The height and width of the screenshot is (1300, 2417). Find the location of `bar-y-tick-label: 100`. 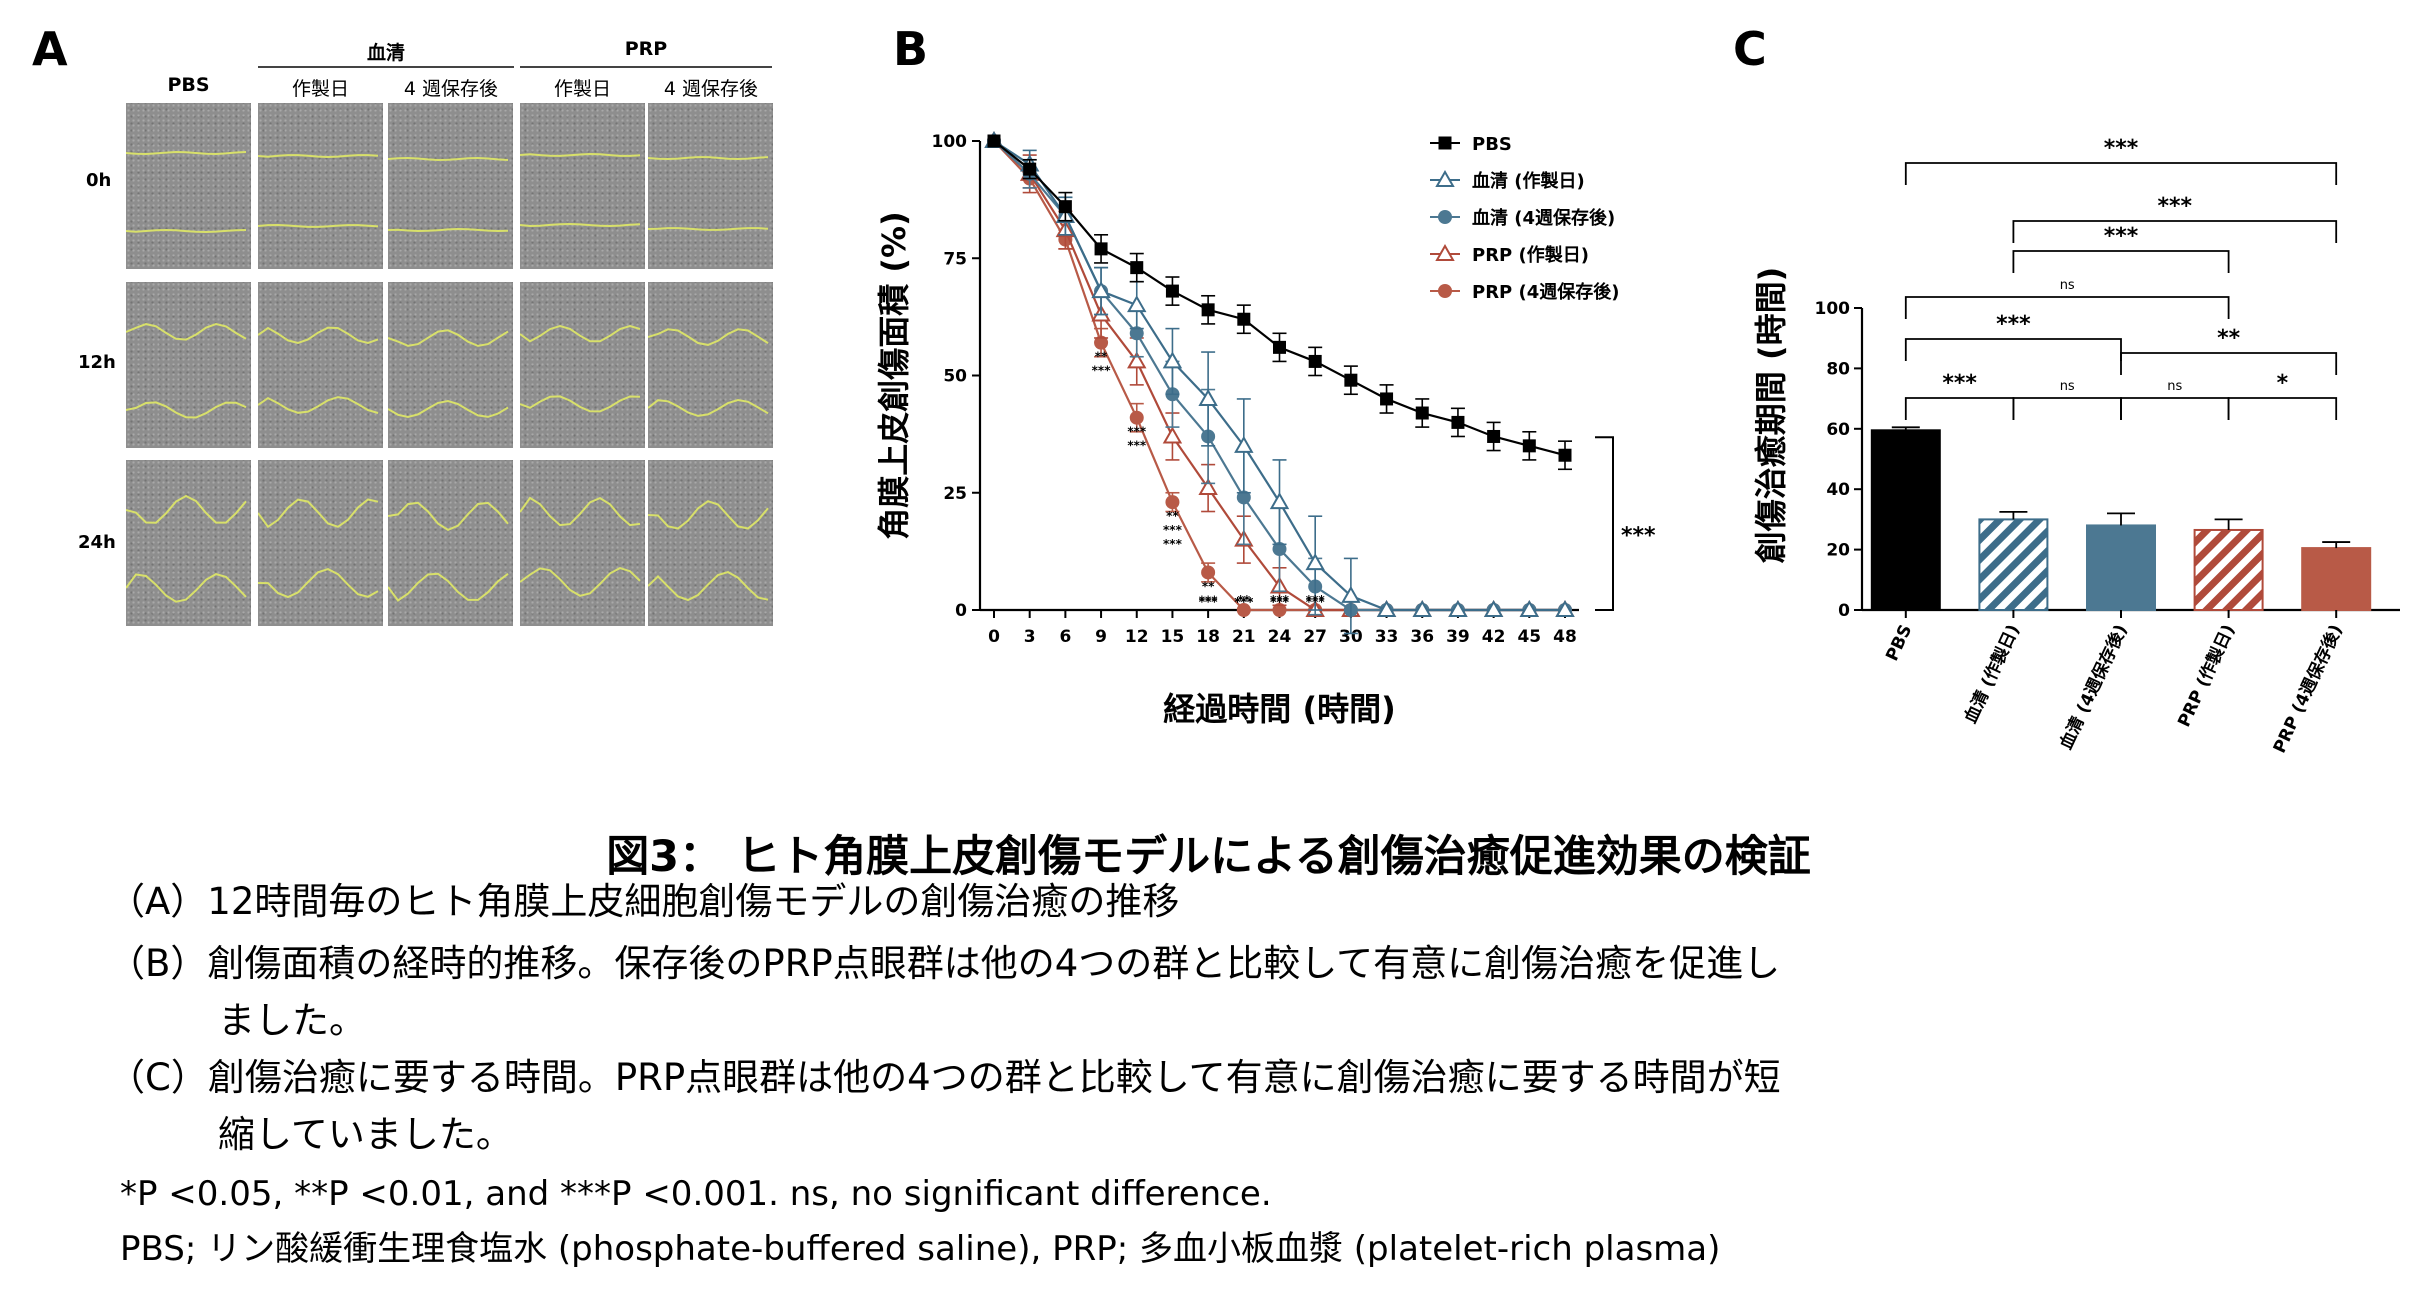

bar-y-tick-label: 100 is located at coordinates (1833, 309).